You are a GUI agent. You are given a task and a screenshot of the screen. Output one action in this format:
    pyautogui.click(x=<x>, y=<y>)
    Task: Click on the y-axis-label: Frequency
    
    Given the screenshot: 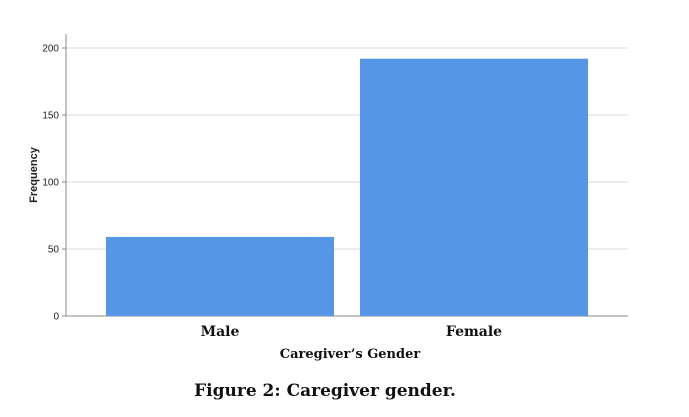 What is the action you would take?
    pyautogui.click(x=34, y=174)
    